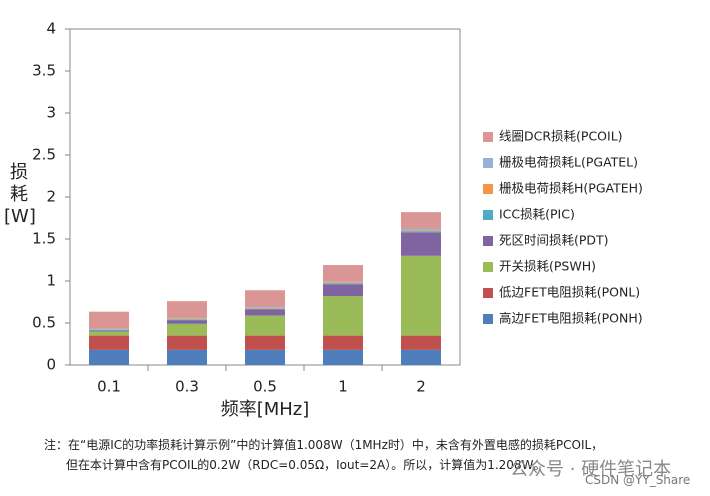 This screenshot has width=710, height=496. Describe the element at coordinates (554, 240) in the screenshot. I see `legend-label: 死区时间损耗(PDT)` at that location.